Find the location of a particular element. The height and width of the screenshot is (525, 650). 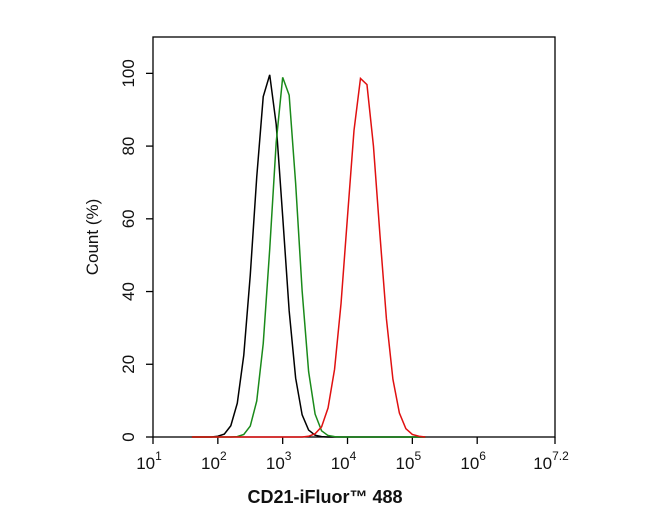

x-tick-label: 10¹ is located at coordinates (149, 461).